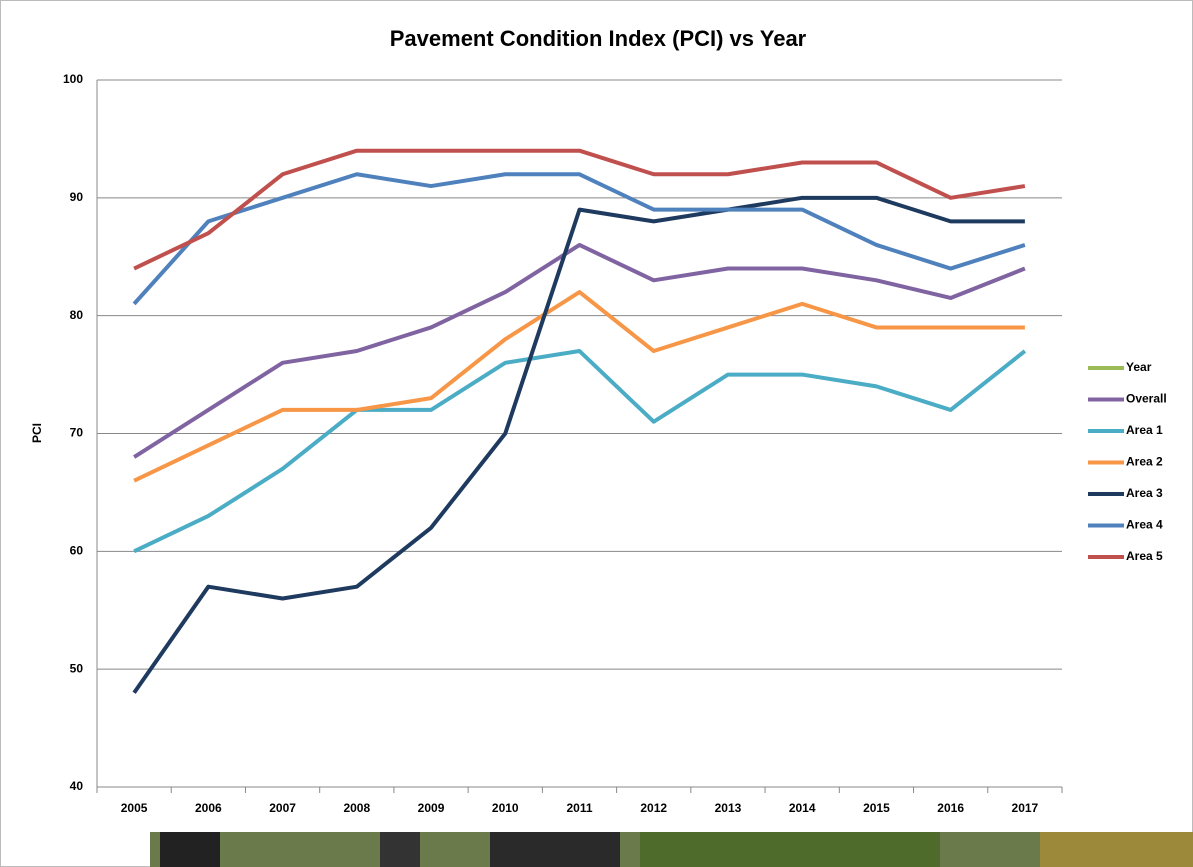 The height and width of the screenshot is (867, 1193). I want to click on x-tick-label: 2011, so click(579, 808).